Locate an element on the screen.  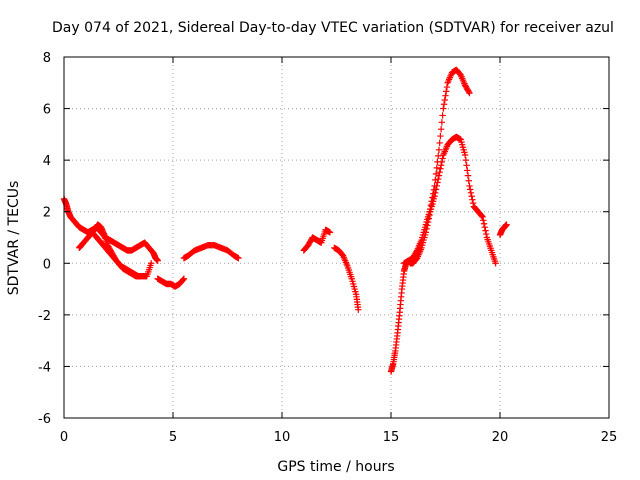
y-tick-label: 2 is located at coordinates (47, 213).